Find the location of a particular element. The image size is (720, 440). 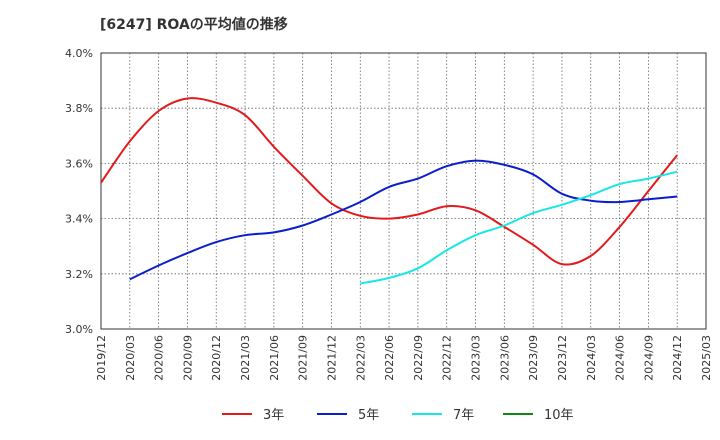

x-tick-label: 2024/03 is located at coordinates (591, 358).